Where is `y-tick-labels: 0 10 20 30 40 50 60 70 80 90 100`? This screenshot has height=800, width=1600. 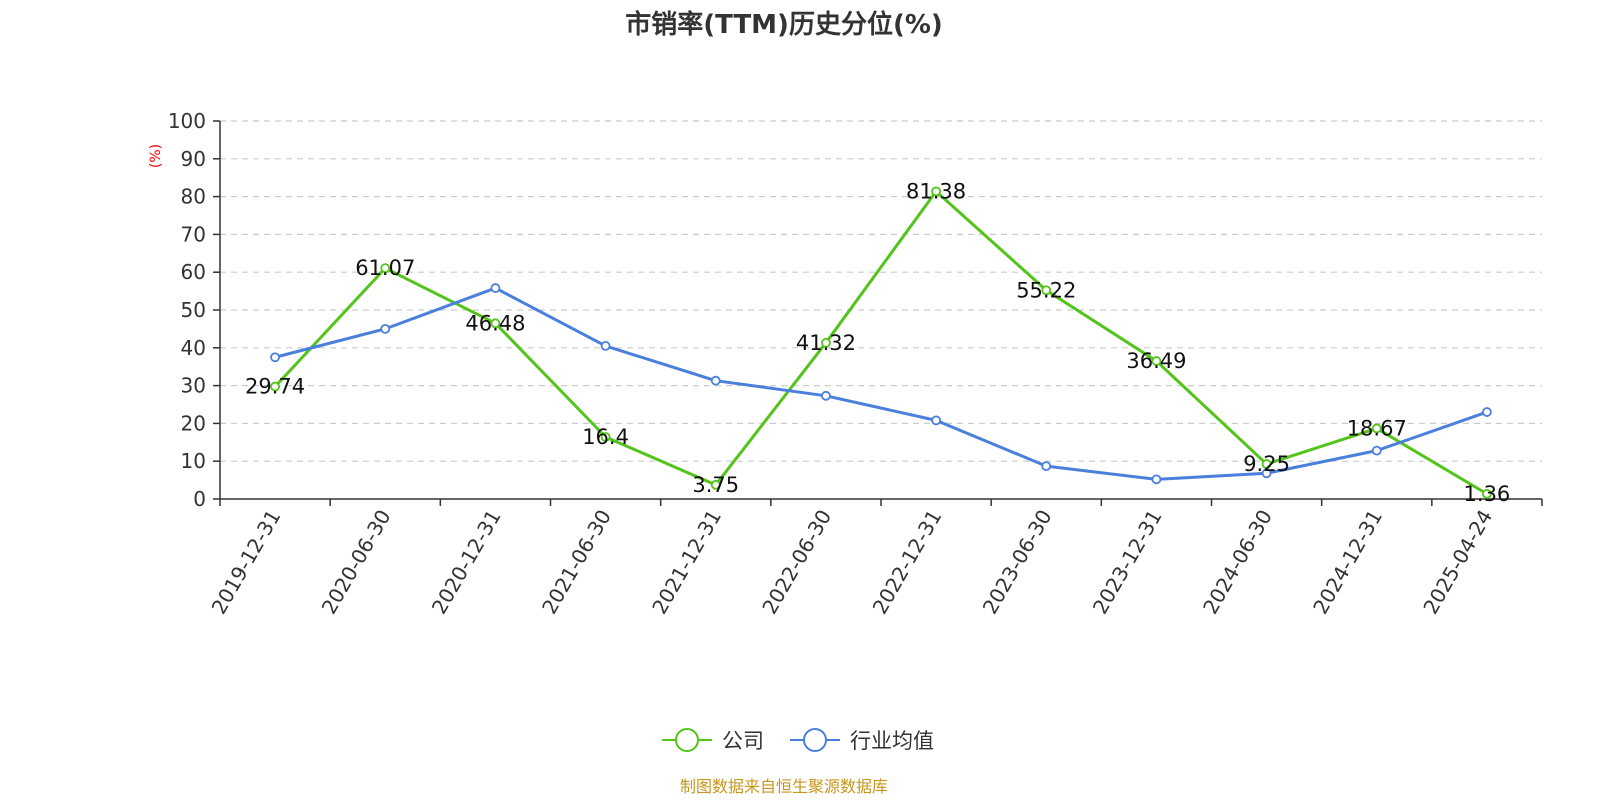 y-tick-labels: 0 10 20 30 40 50 60 70 80 90 100 is located at coordinates (187, 310).